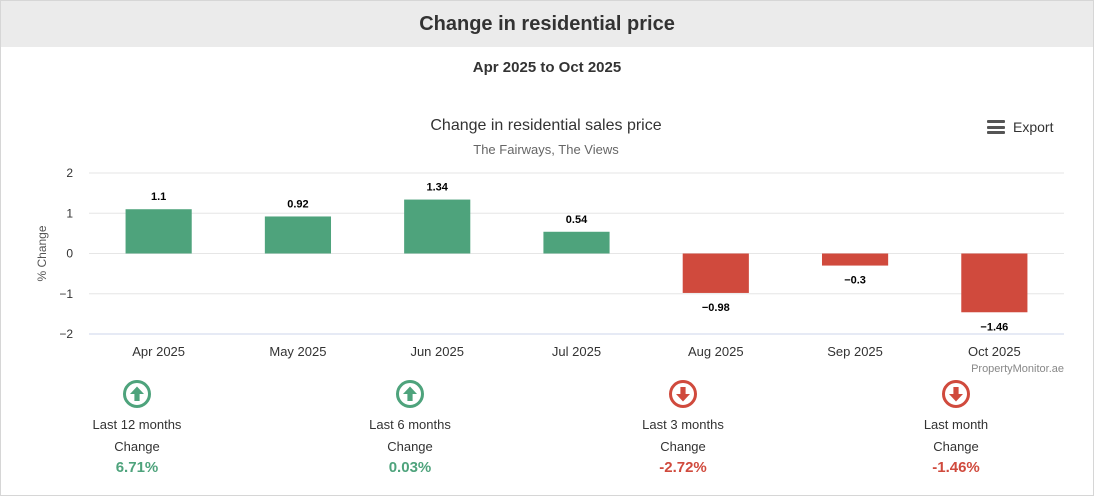 The height and width of the screenshot is (496, 1094). Describe the element at coordinates (69, 213) in the screenshot. I see `y-tick-label: 1` at that location.